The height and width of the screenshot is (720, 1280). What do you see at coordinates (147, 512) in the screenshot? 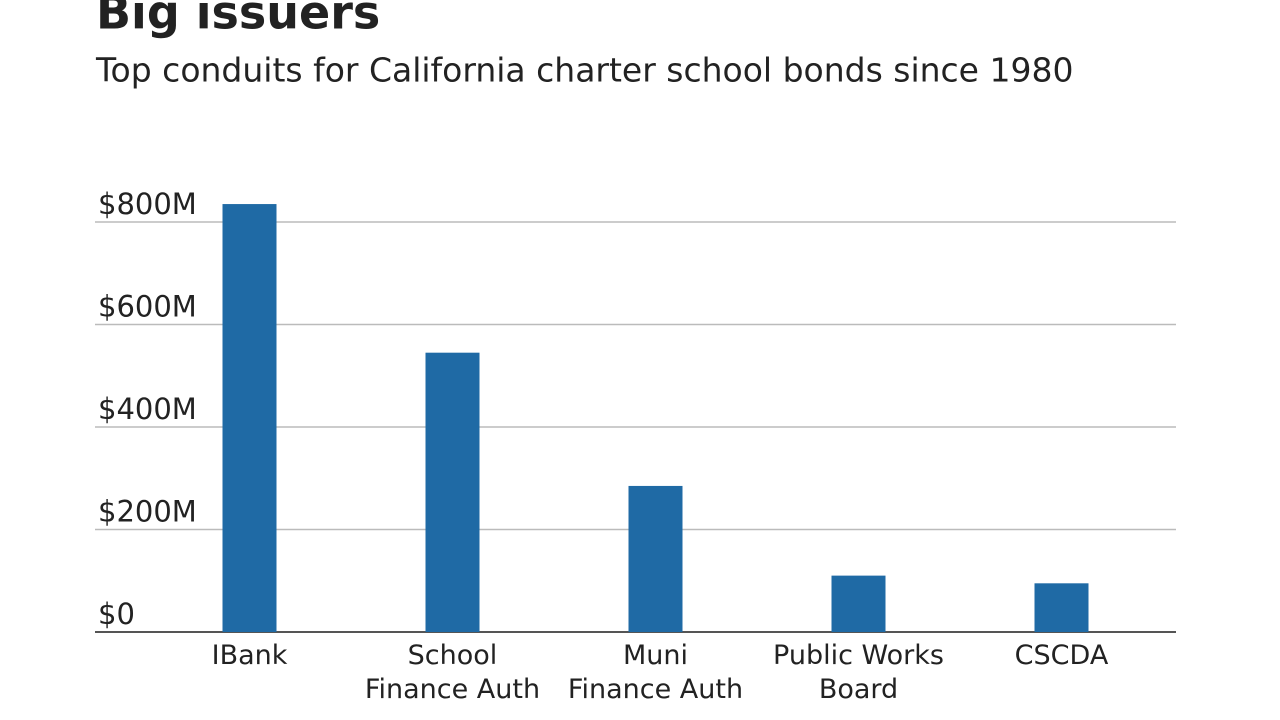
I see `y-tick-label: $200M` at bounding box center [147, 512].